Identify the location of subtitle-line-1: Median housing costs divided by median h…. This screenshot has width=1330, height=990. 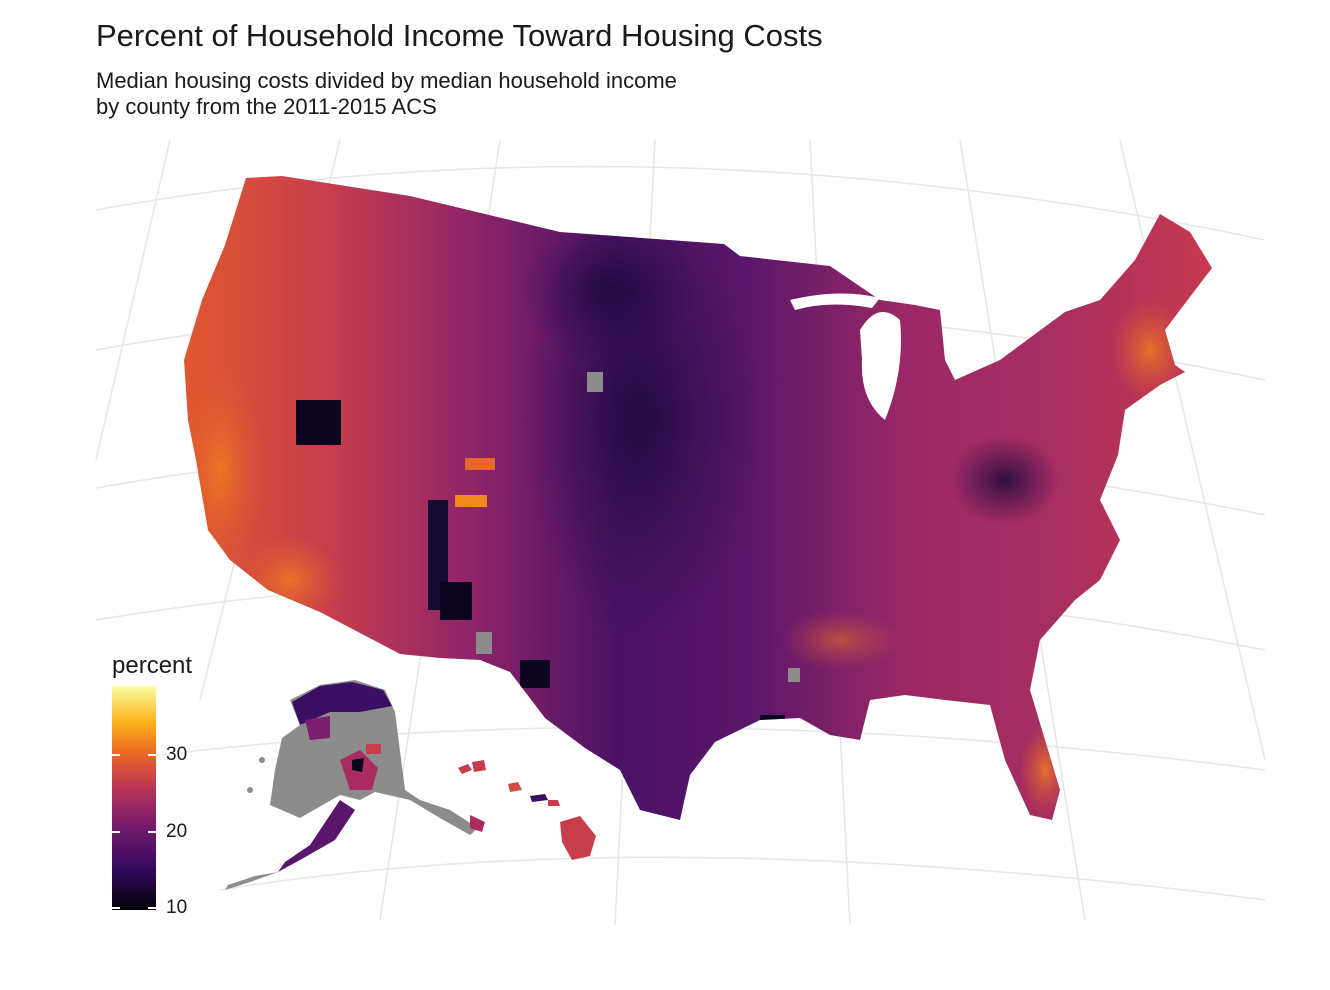
(386, 80).